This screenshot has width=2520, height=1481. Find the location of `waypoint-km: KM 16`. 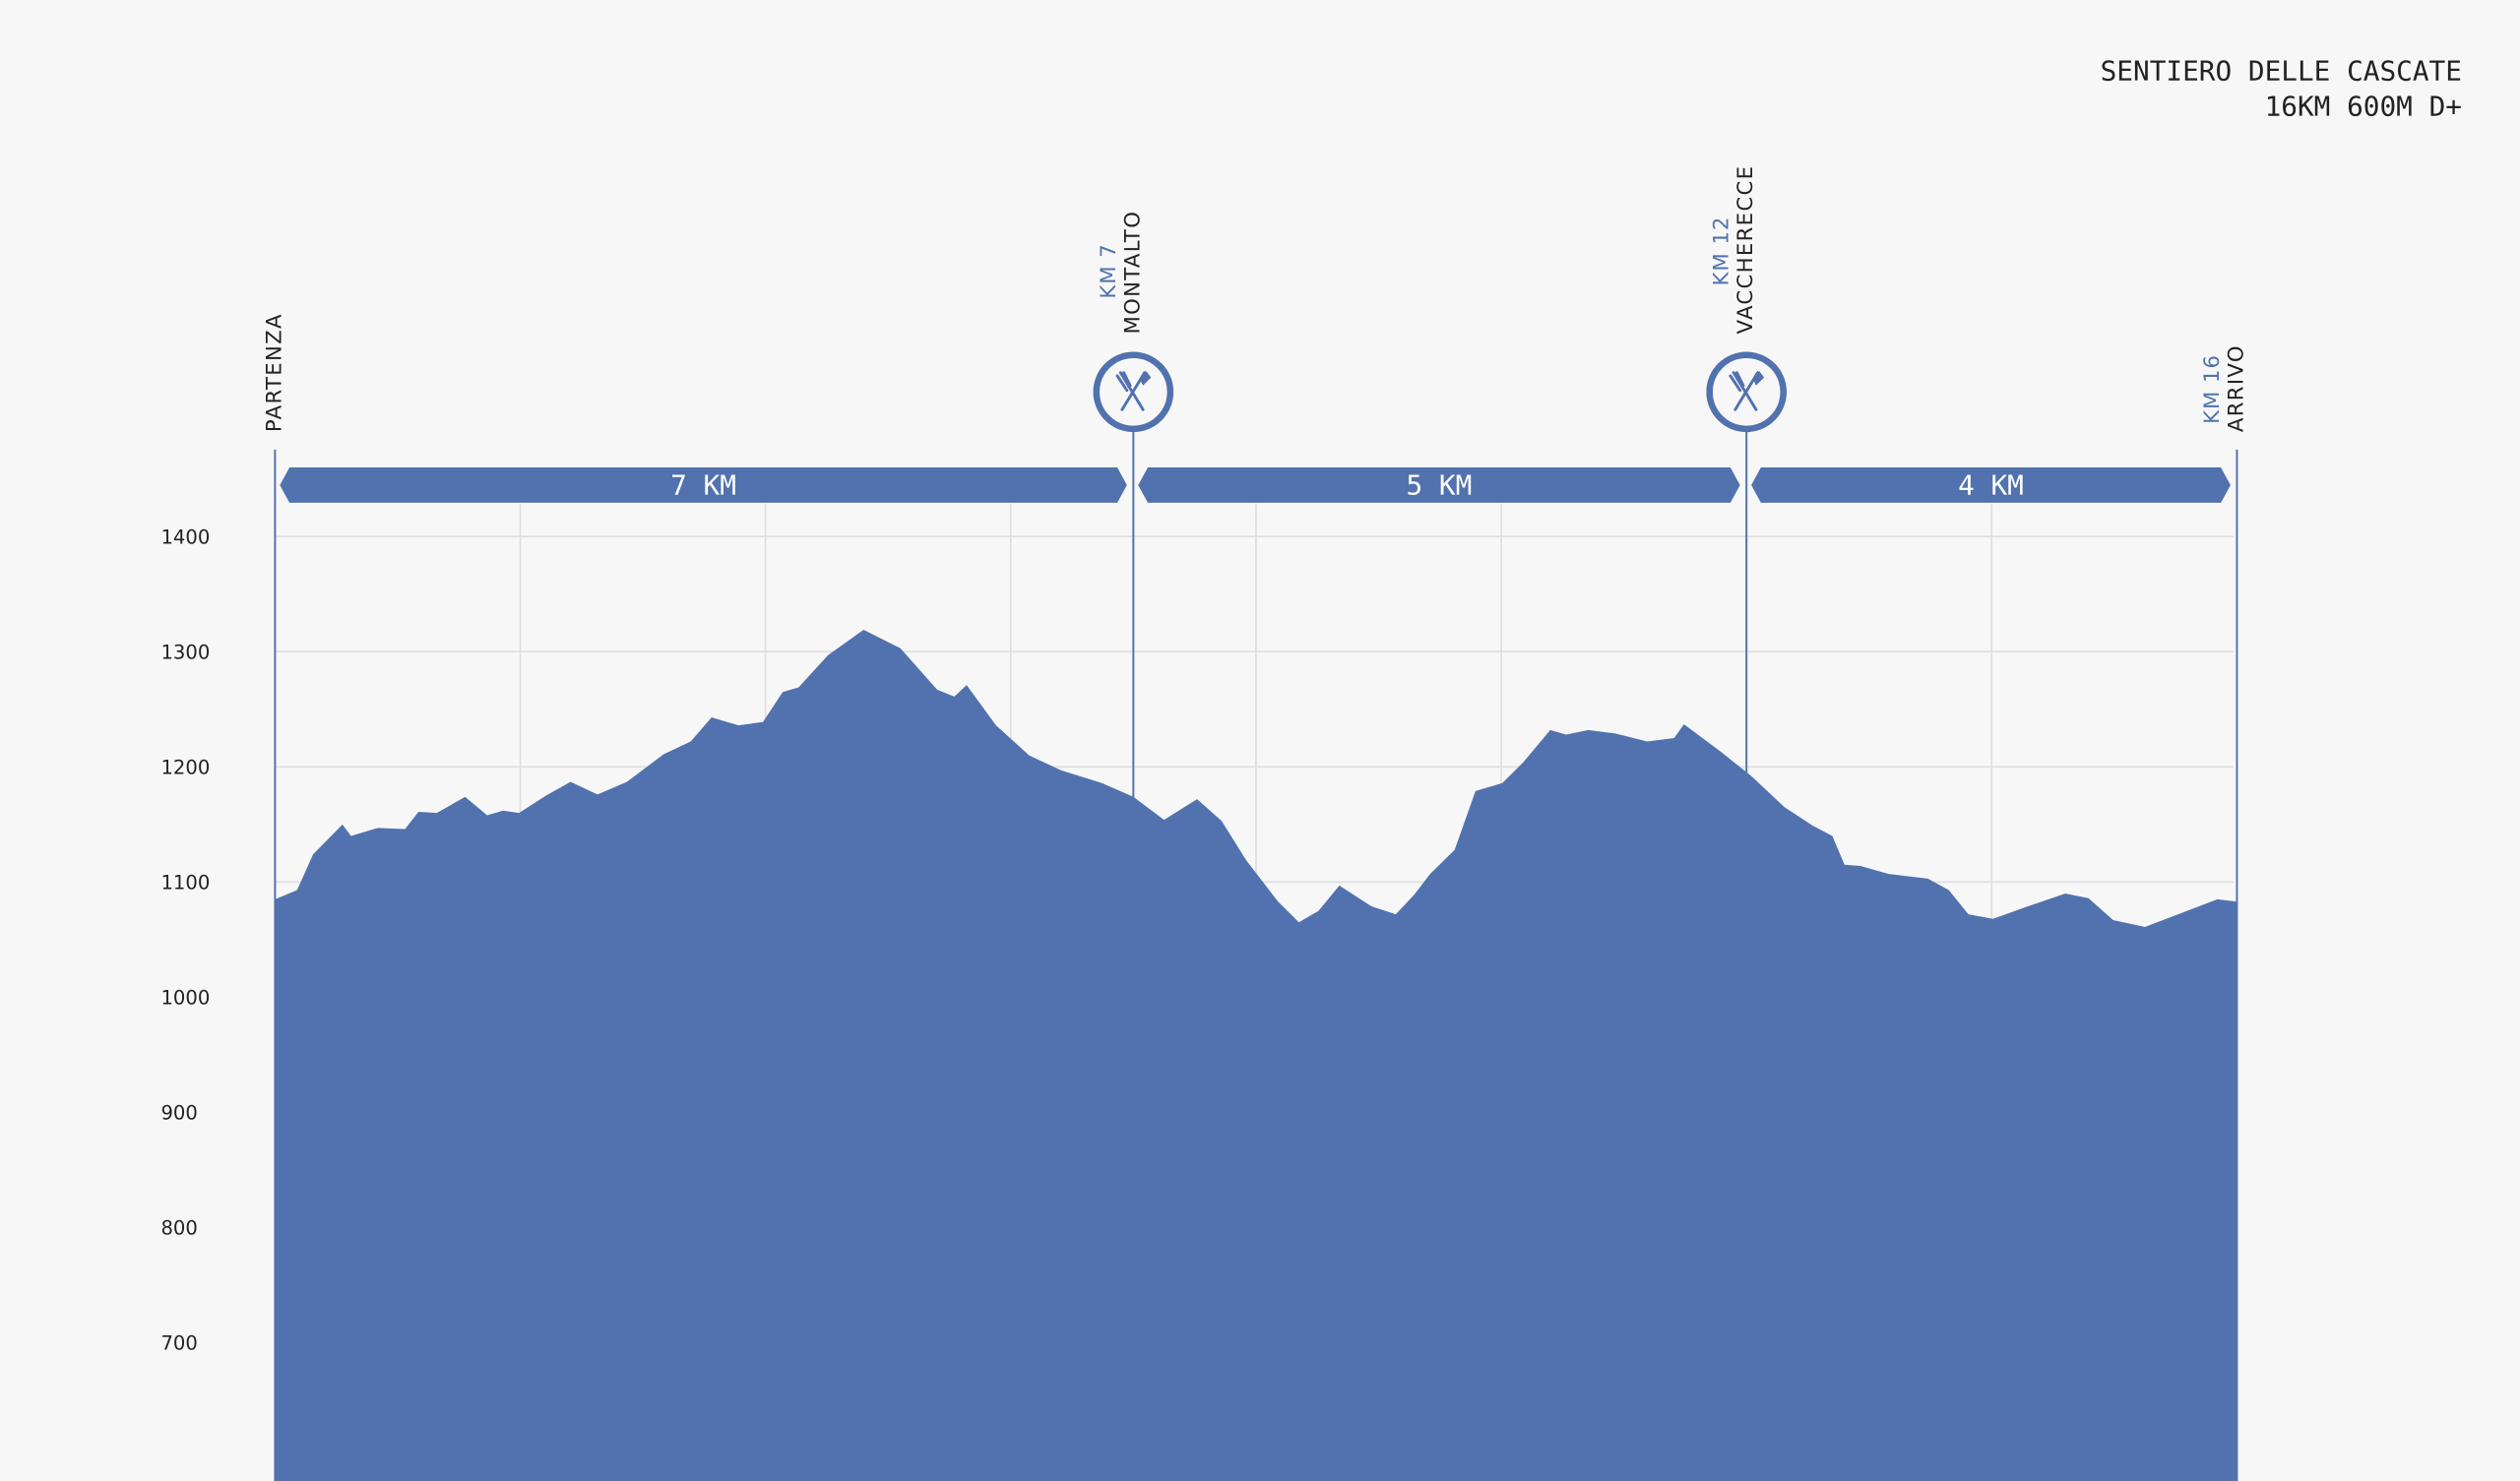

waypoint-km: KM 16 is located at coordinates (2212, 389).